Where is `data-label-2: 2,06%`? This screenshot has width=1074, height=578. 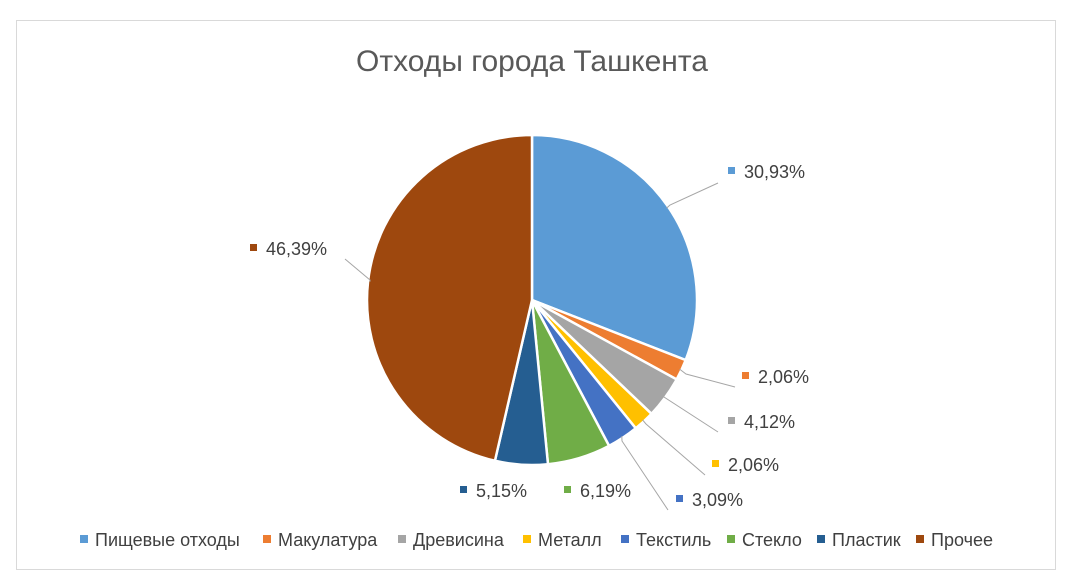 data-label-2: 2,06% is located at coordinates (783, 377).